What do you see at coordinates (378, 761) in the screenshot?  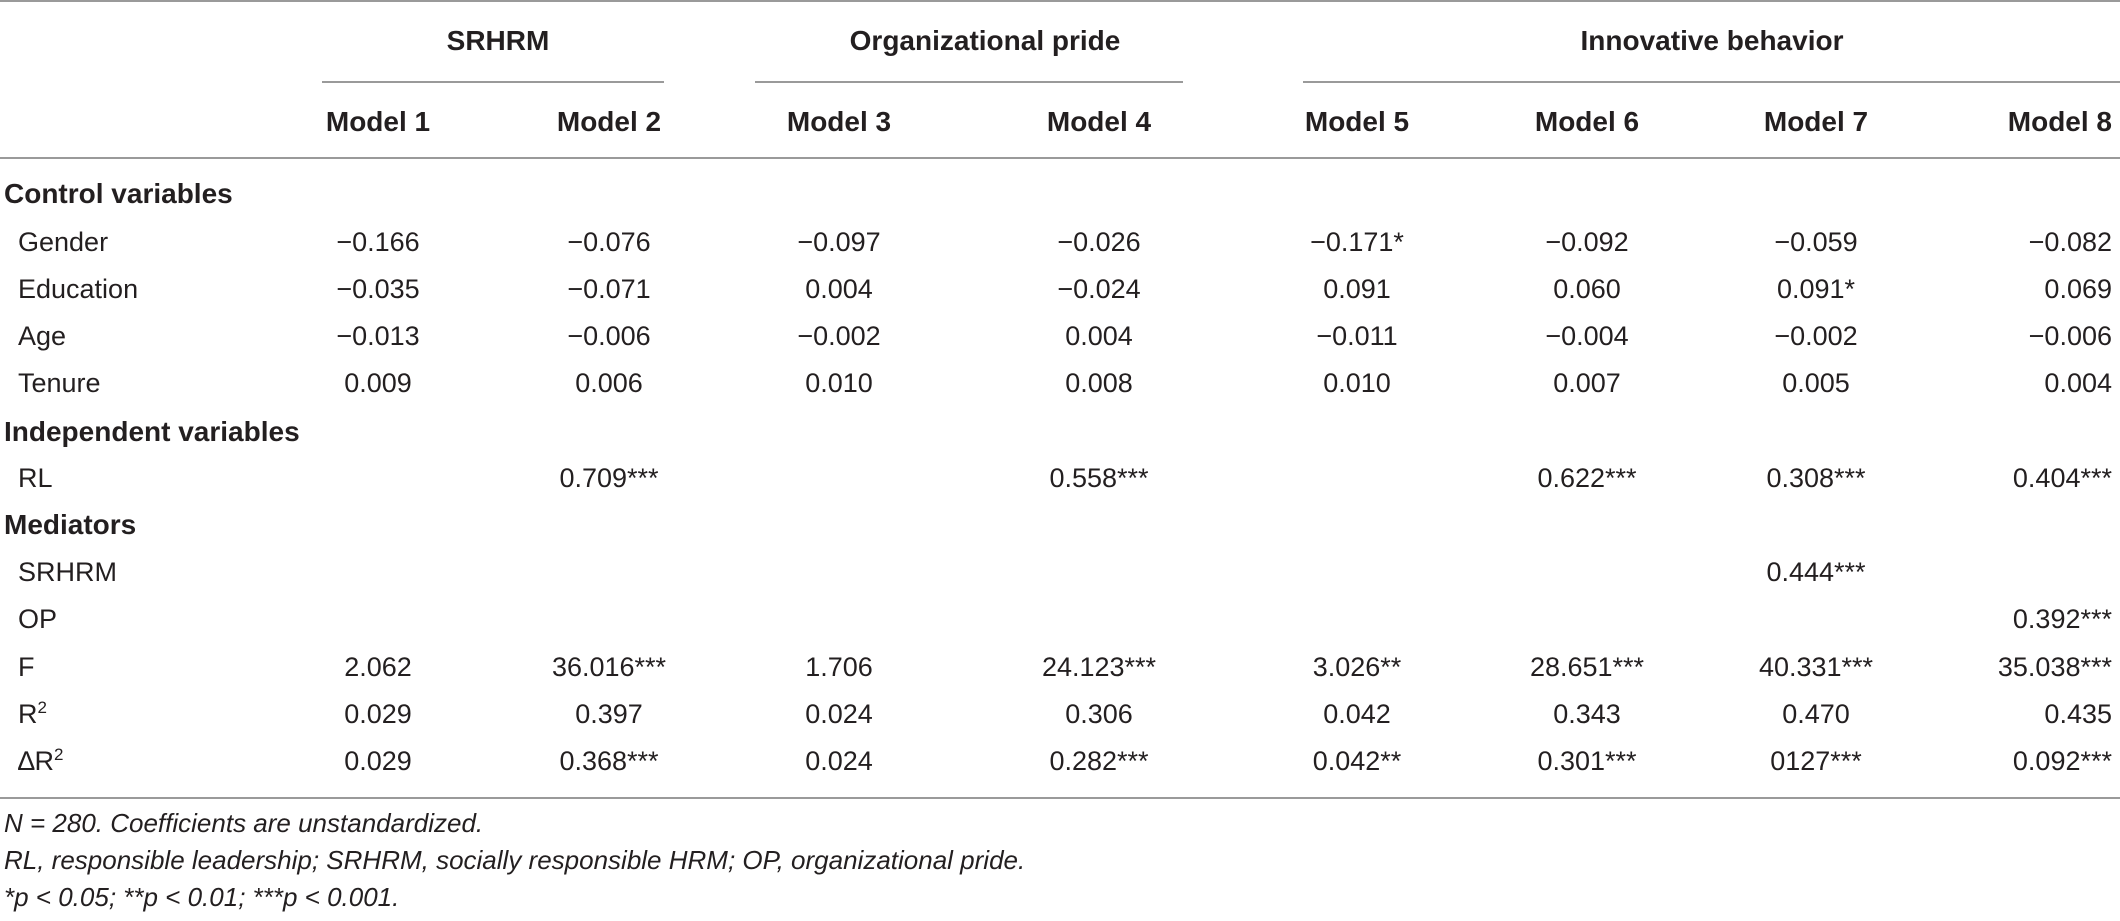 I see `cell-dr2-model-1: 0.029` at bounding box center [378, 761].